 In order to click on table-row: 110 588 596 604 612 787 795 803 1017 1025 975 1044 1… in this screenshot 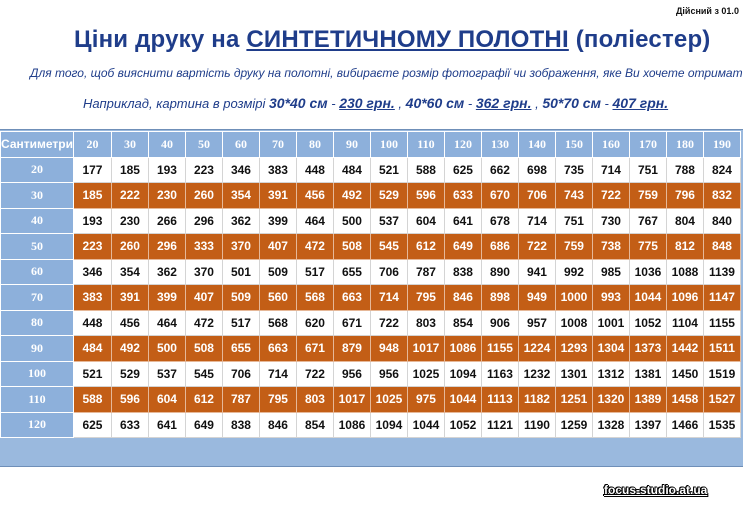, I will do `click(370, 399)`.